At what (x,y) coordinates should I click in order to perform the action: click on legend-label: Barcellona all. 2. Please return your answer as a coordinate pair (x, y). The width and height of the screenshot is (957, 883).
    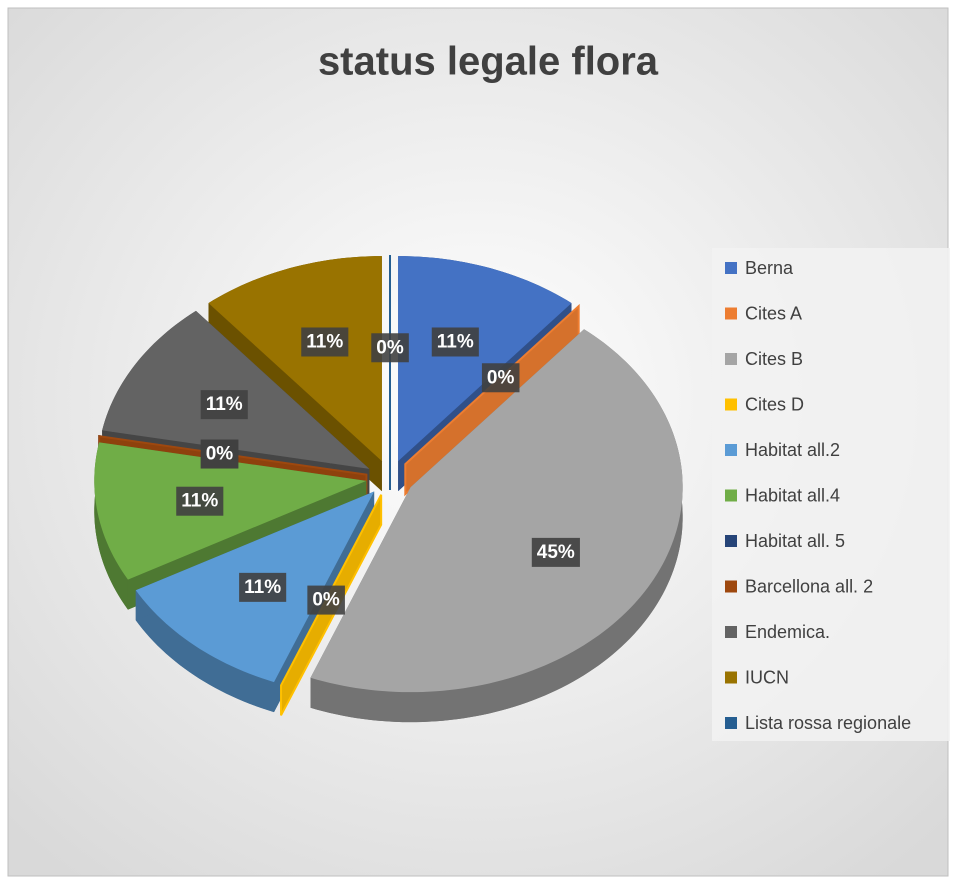
    Looking at the image, I should click on (809, 586).